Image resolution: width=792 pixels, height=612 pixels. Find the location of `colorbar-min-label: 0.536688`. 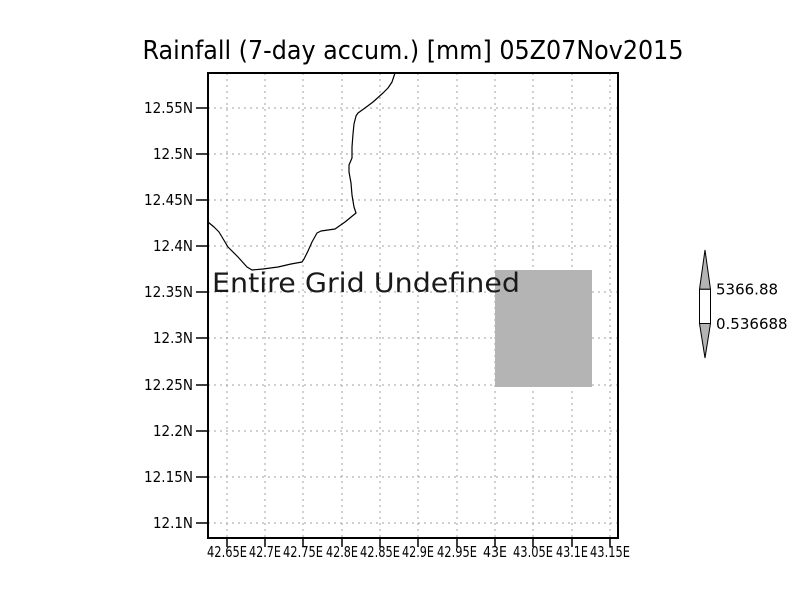

colorbar-min-label: 0.536688 is located at coordinates (752, 324).